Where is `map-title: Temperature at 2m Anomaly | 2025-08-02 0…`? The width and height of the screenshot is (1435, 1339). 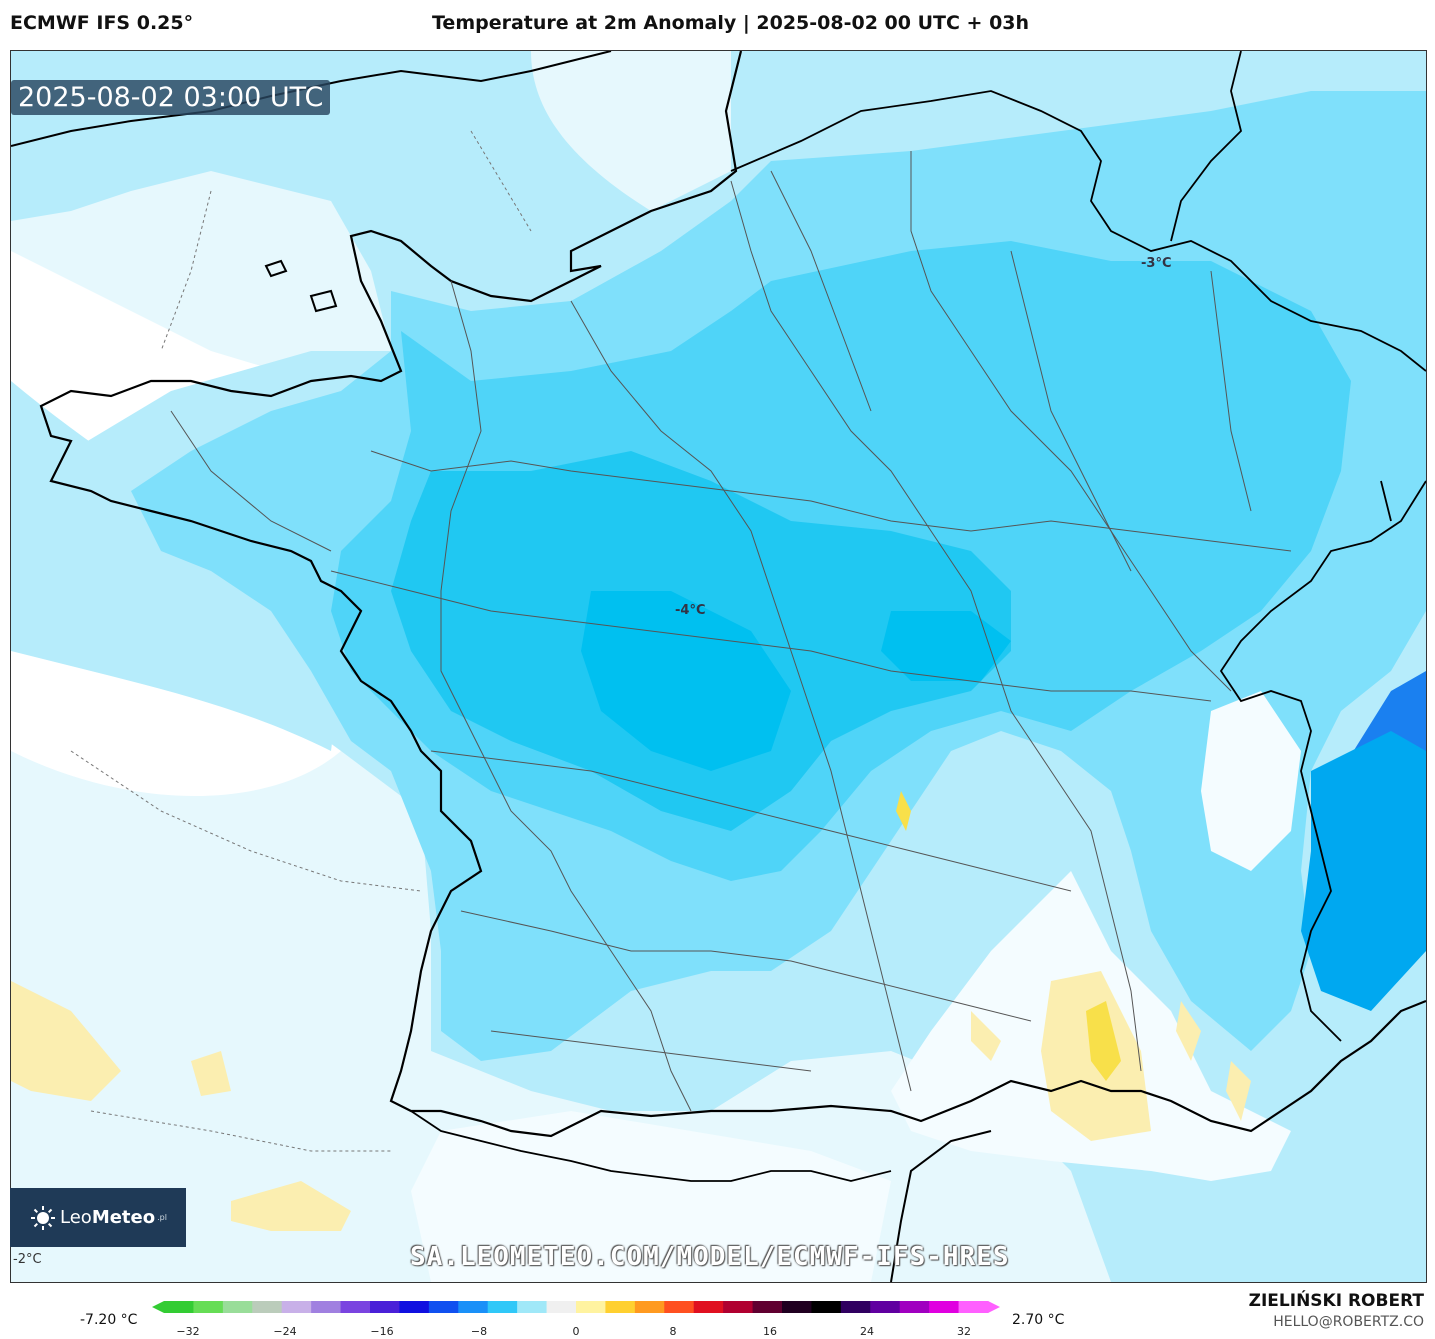 map-title: Temperature at 2m Anomaly | 2025-08-02 0… is located at coordinates (731, 23).